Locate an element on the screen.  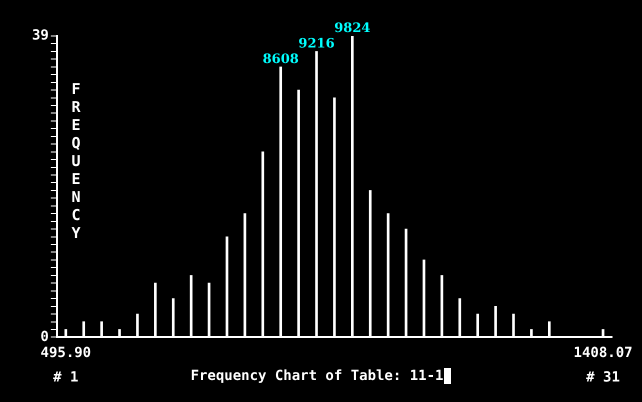
annotation: 9216 is located at coordinates (316, 44).